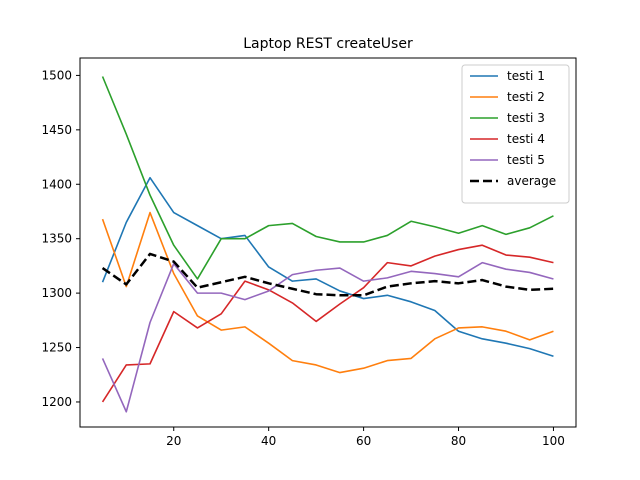 The width and height of the screenshot is (640, 480). Describe the element at coordinates (531, 181) in the screenshot. I see `legend-label-6: average` at that location.